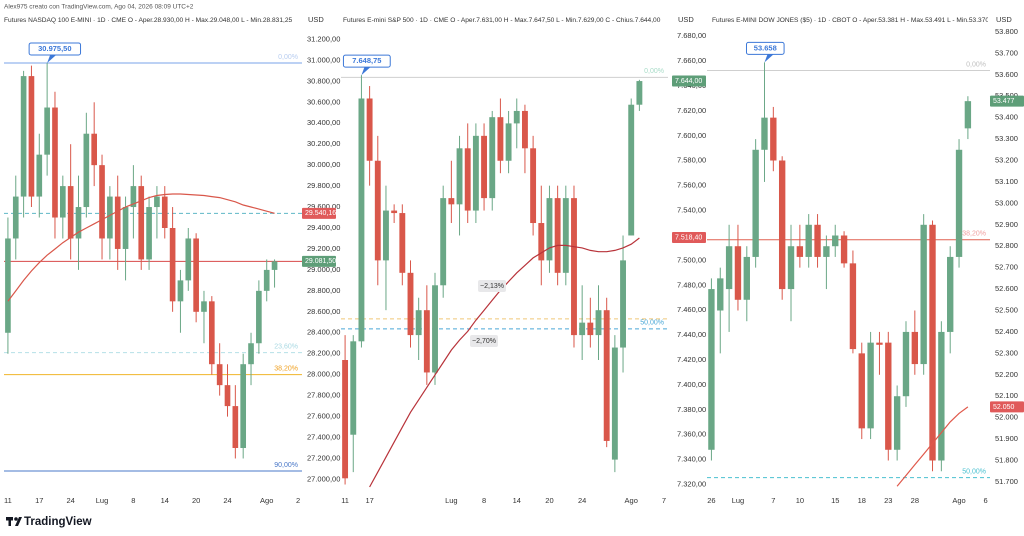  Describe the element at coordinates (1006, 52) in the screenshot. I see `y-tick-label: 53.700` at that location.